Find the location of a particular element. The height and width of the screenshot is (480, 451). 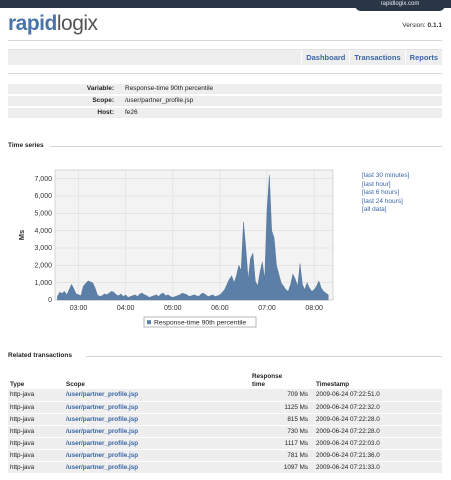

cell-response: 730 Ms is located at coordinates (283, 431).